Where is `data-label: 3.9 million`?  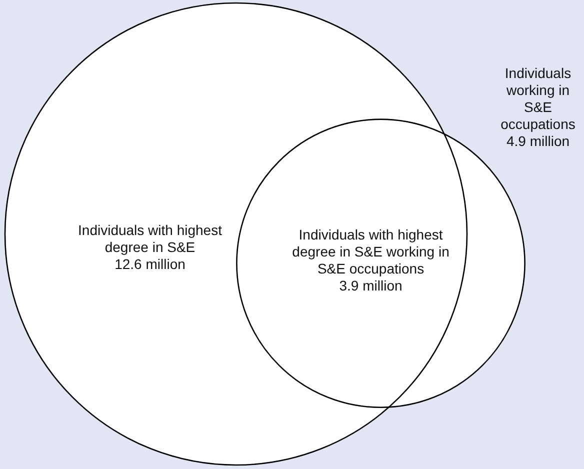
data-label: 3.9 million is located at coordinates (370, 286).